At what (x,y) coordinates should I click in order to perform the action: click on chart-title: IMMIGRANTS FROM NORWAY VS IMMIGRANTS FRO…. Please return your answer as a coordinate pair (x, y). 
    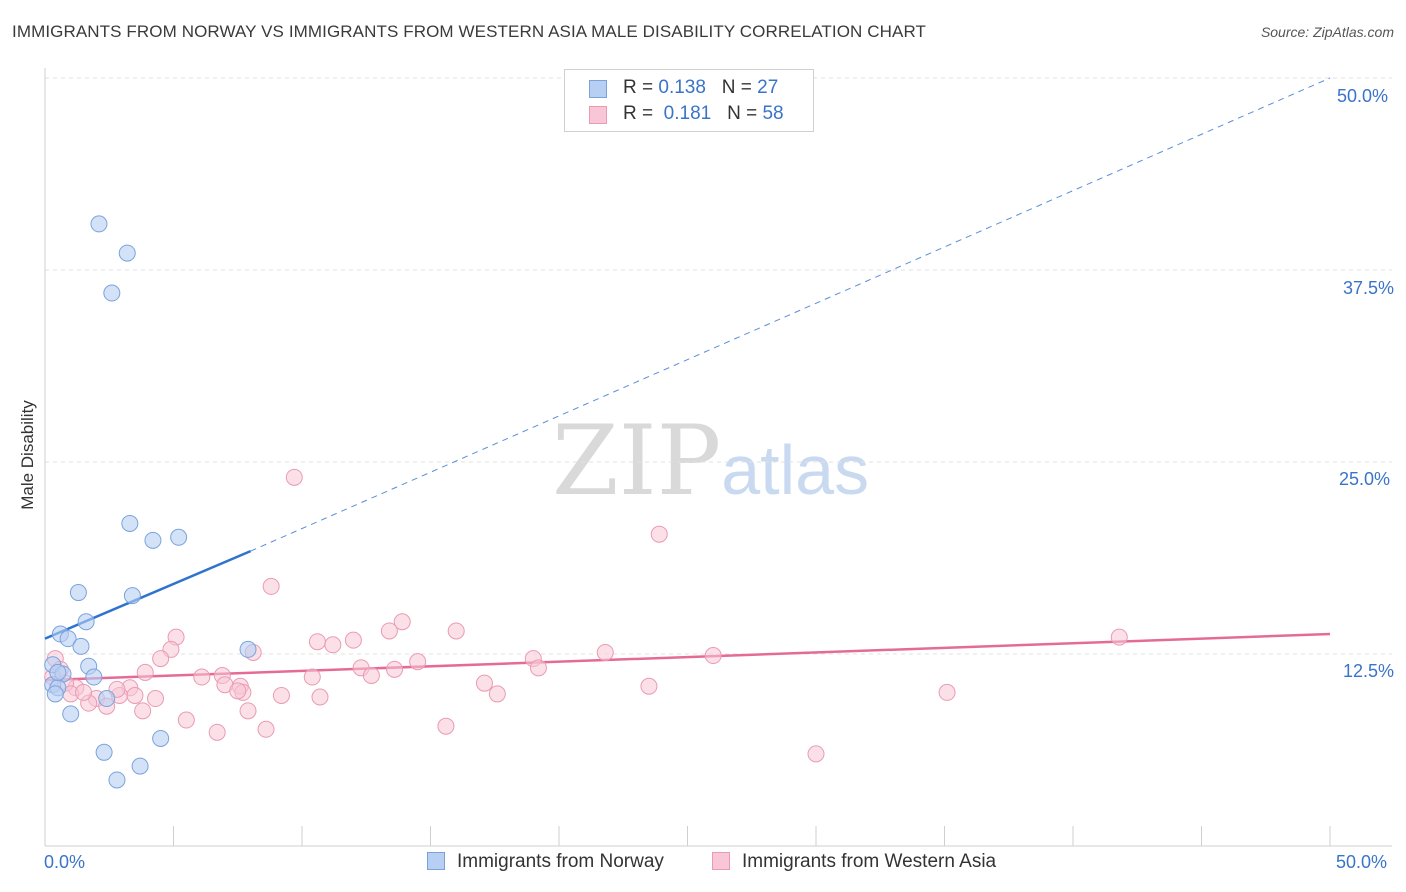
    Looking at the image, I should click on (469, 31).